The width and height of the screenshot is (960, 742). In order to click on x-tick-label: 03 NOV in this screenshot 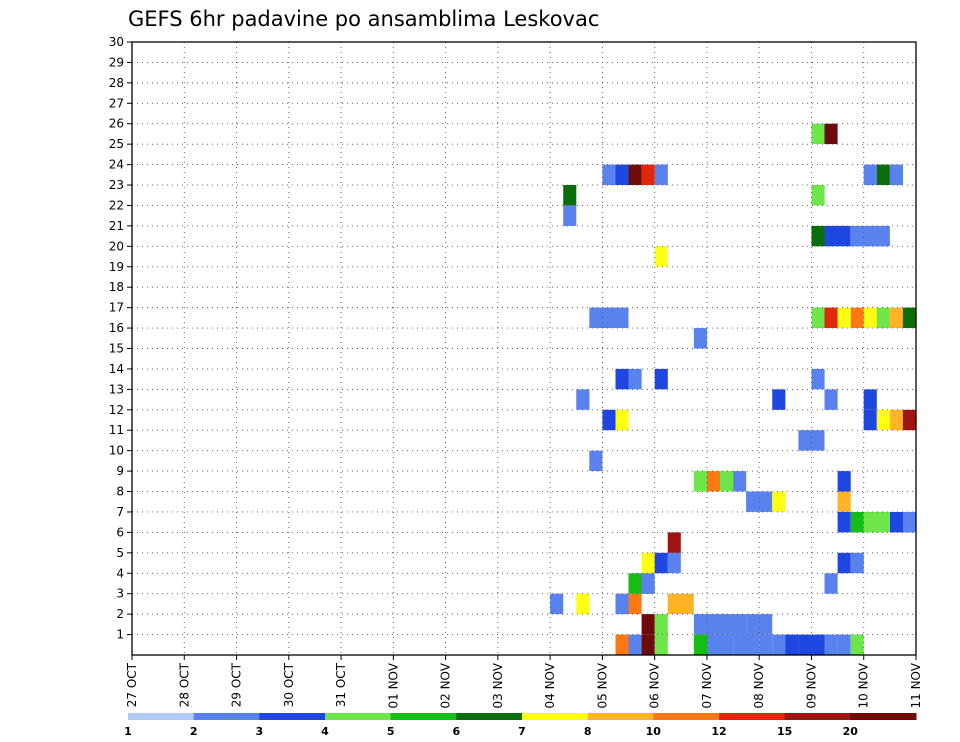, I will do `click(498, 685)`.